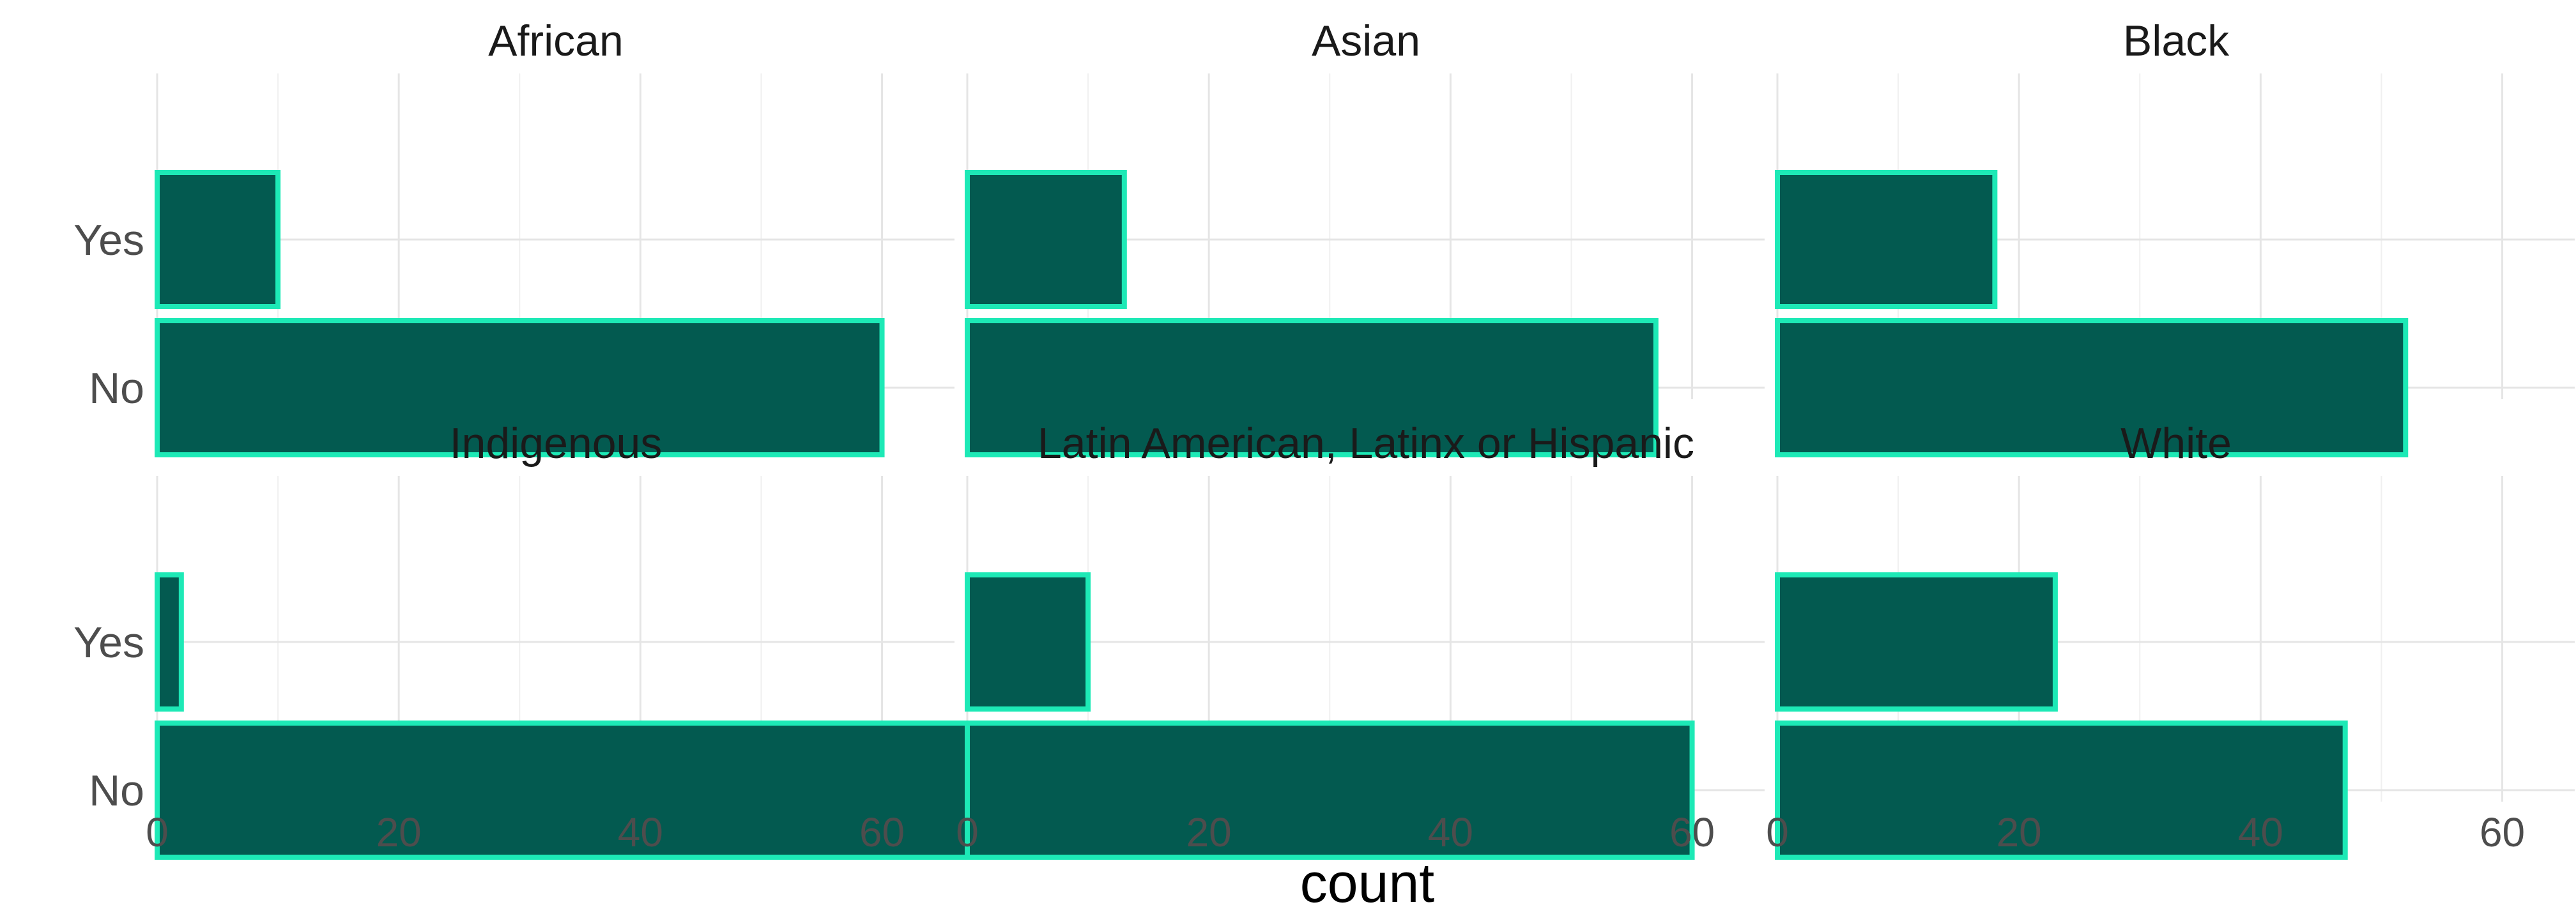 This screenshot has width=2576, height=923. I want to click on facet-panel: Asian, so click(1365, 237).